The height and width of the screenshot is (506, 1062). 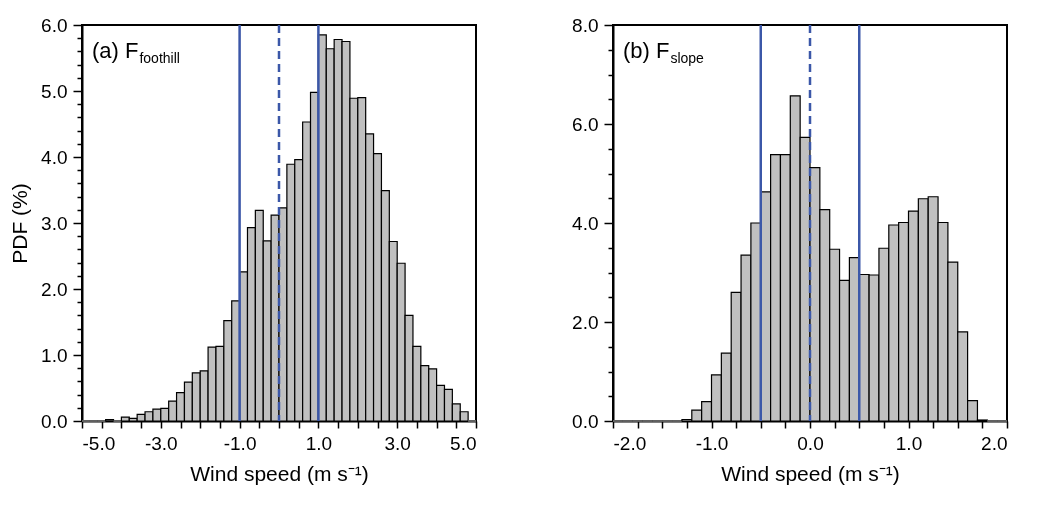 I want to click on y-tick-label: 8.0, so click(x=585, y=25).